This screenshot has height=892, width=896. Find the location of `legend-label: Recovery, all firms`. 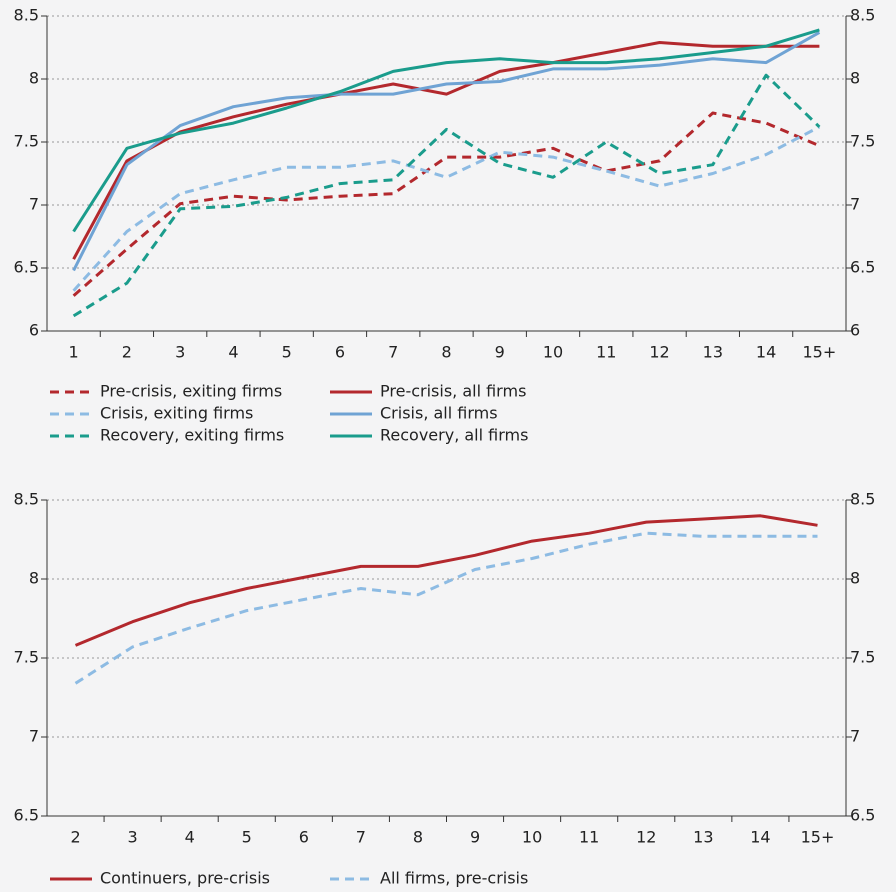

legend-label: Recovery, all firms is located at coordinates (454, 435).